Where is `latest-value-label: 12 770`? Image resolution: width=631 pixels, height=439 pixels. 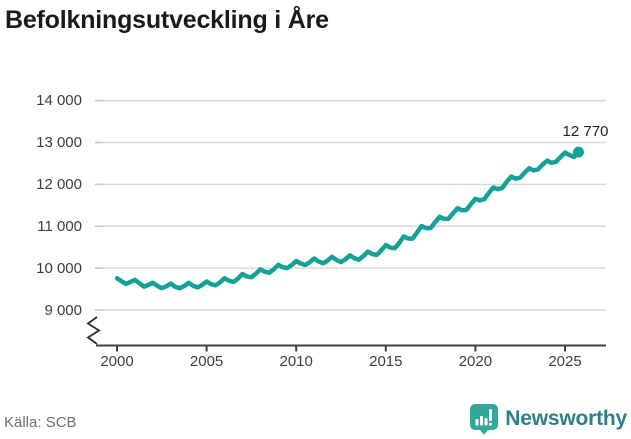
latest-value-label: 12 770 is located at coordinates (585, 131).